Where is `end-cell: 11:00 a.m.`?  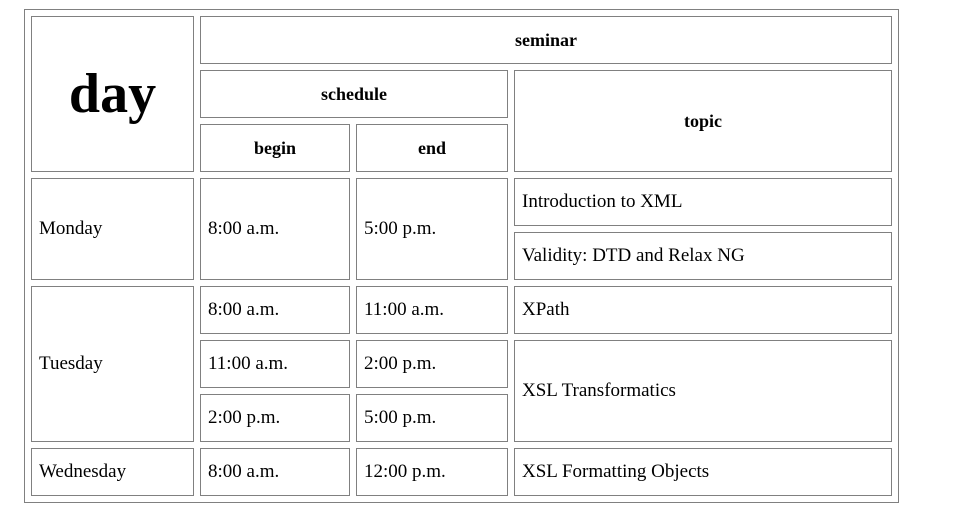
end-cell: 11:00 a.m. is located at coordinates (432, 310).